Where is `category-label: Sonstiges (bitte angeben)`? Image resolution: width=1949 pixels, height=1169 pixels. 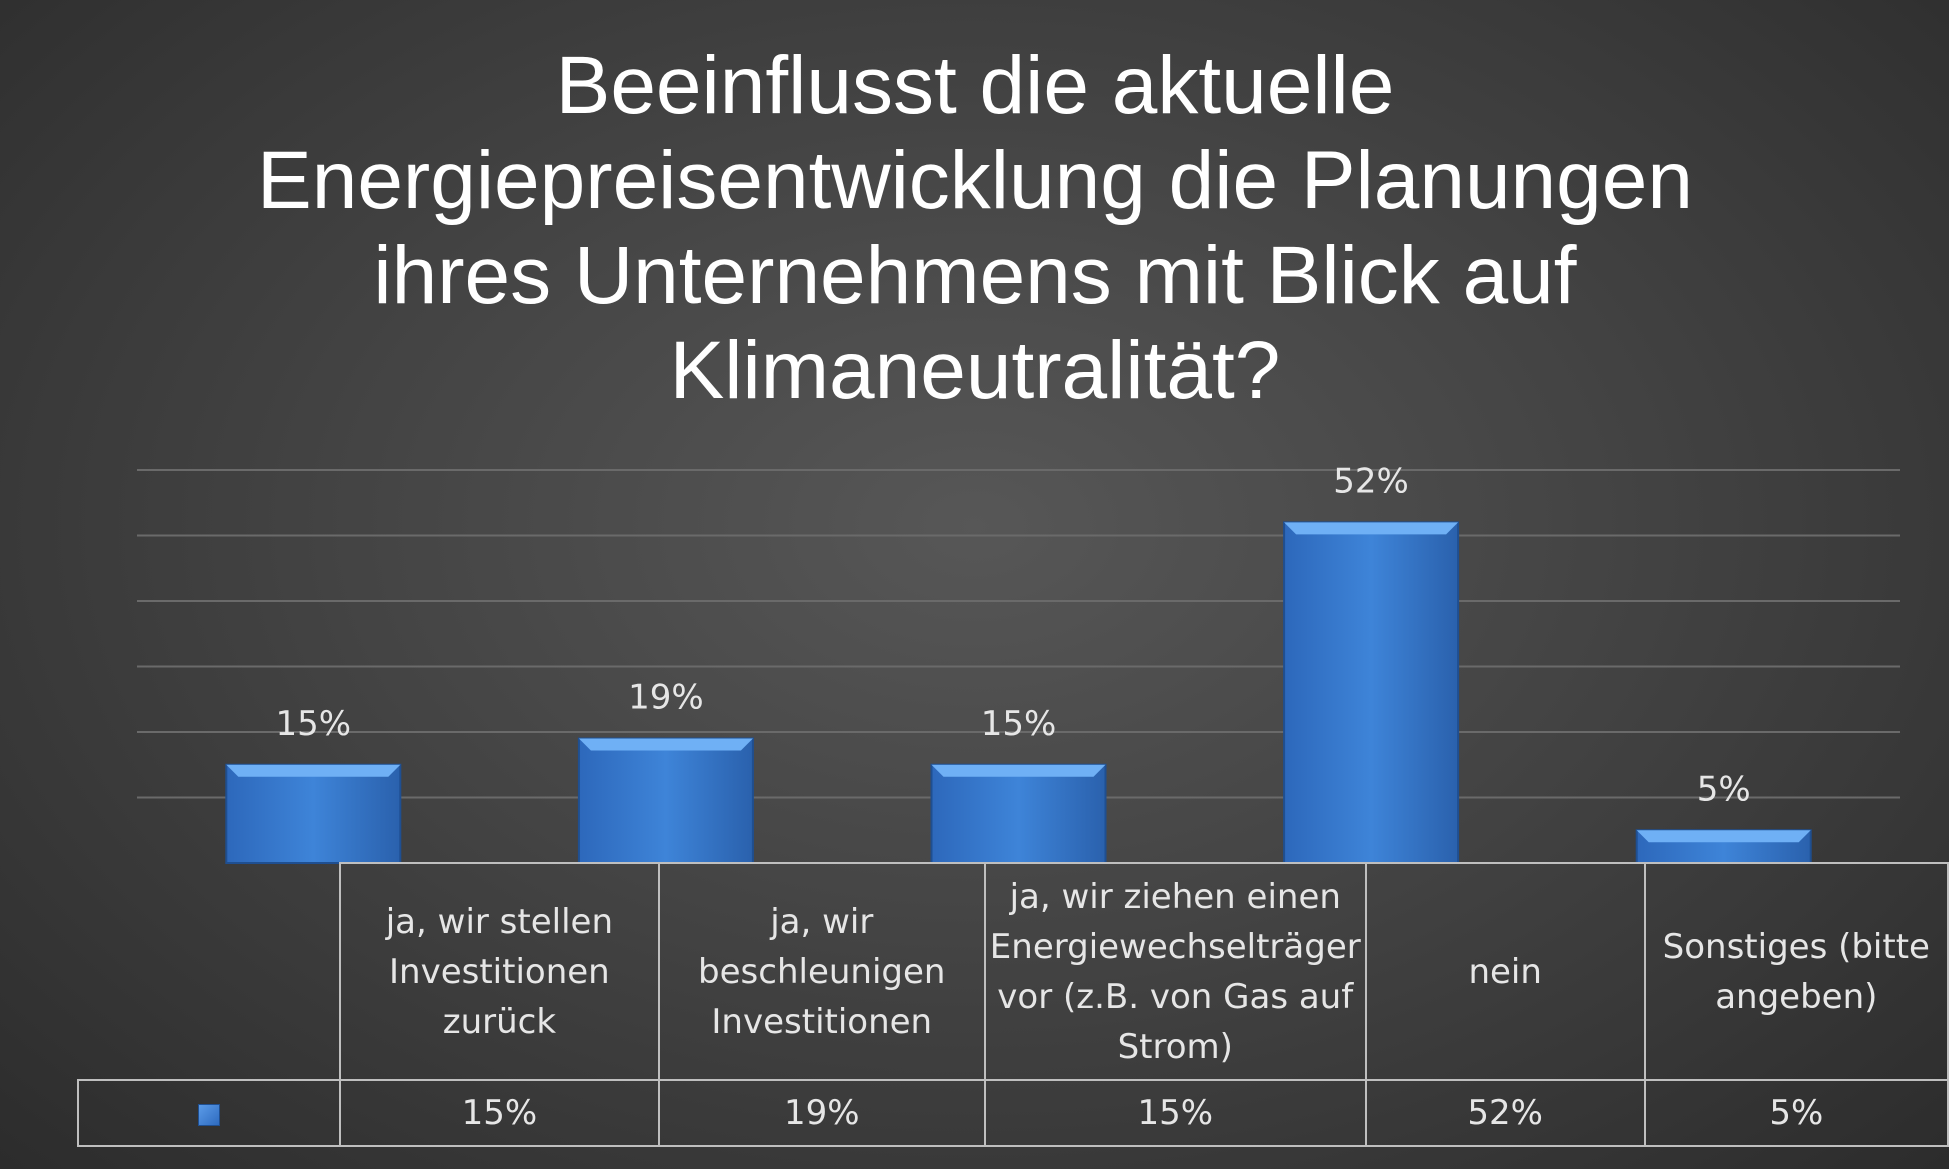
category-label: Sonstiges (bitte angeben) is located at coordinates (1796, 971).